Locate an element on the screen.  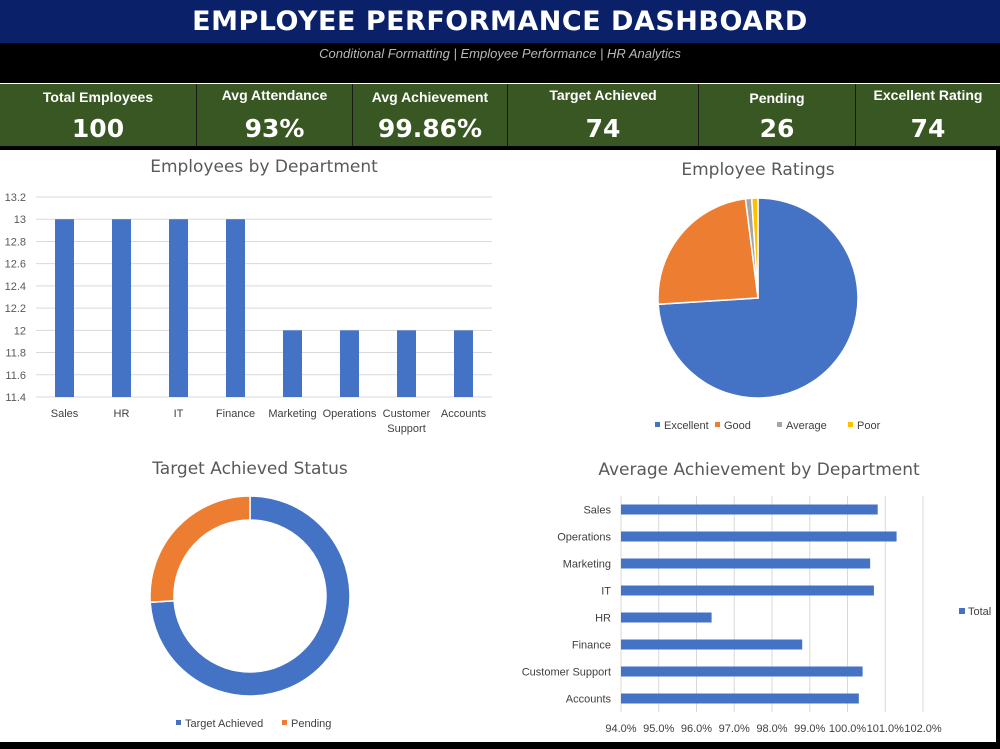
x-tick-label: 100.0% is located at coordinates (848, 729).